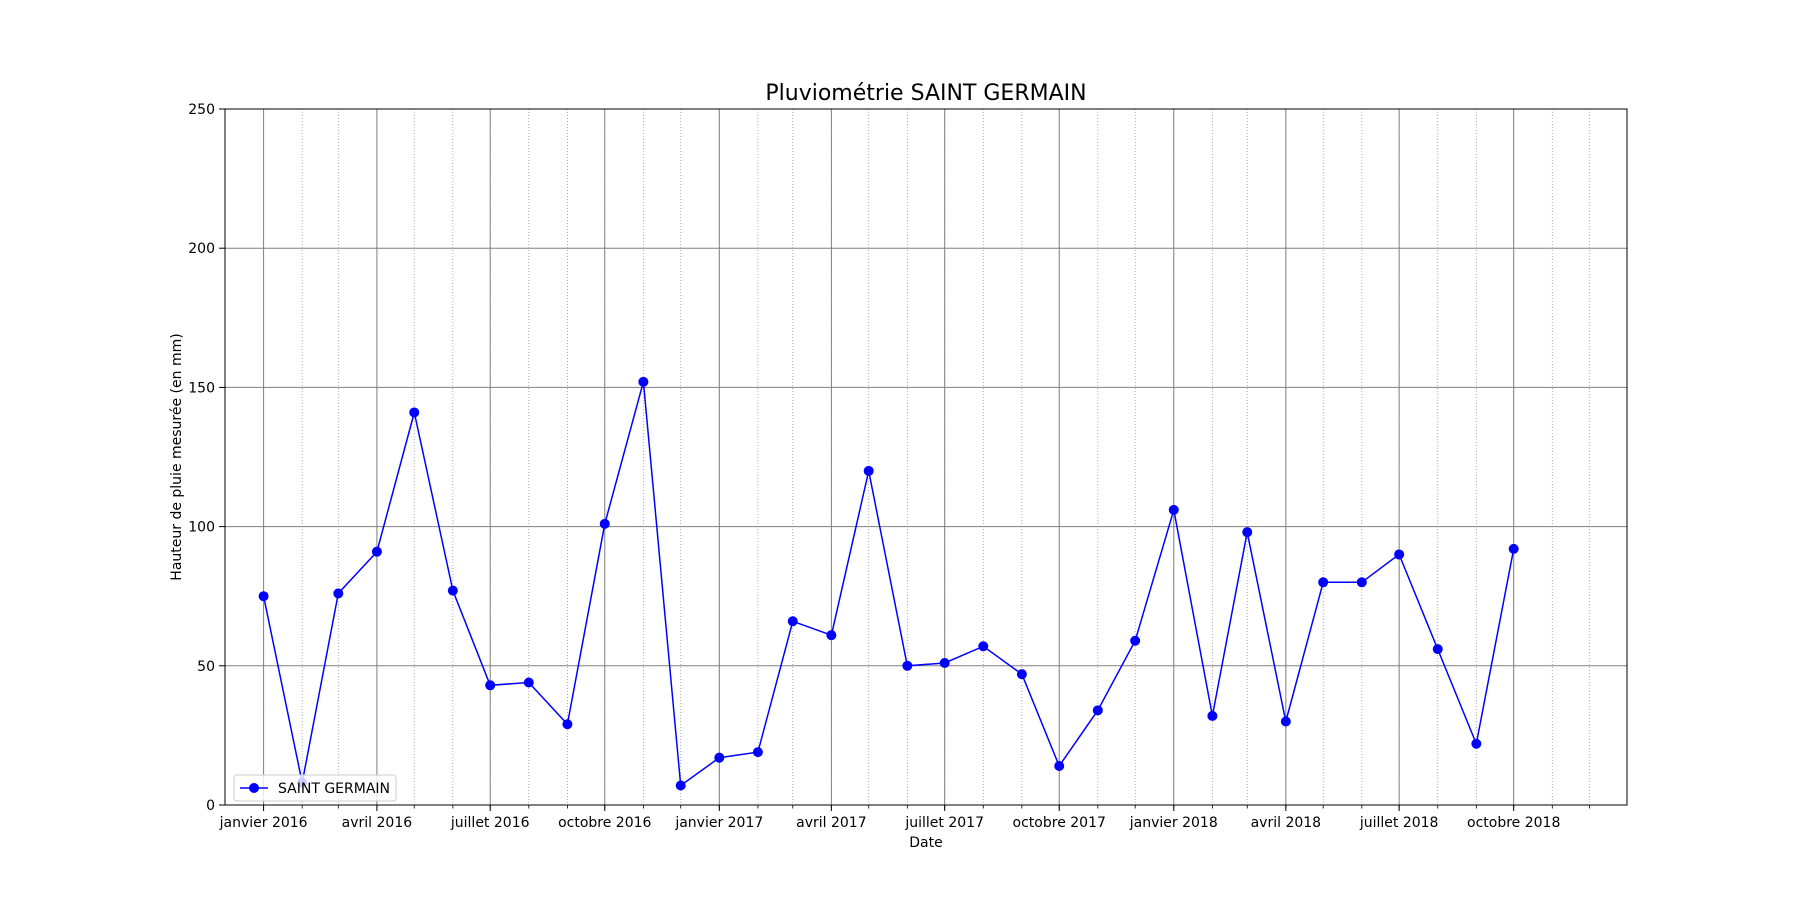  I want to click on x-tick-label: octobre 2017, so click(1059, 823).